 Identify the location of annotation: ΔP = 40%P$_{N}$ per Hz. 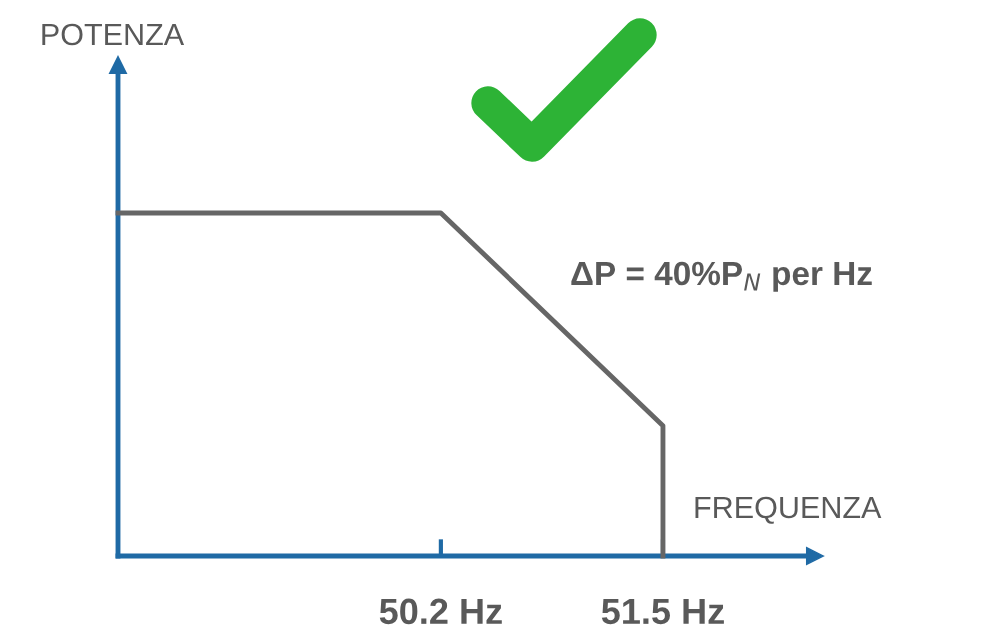
(721, 276).